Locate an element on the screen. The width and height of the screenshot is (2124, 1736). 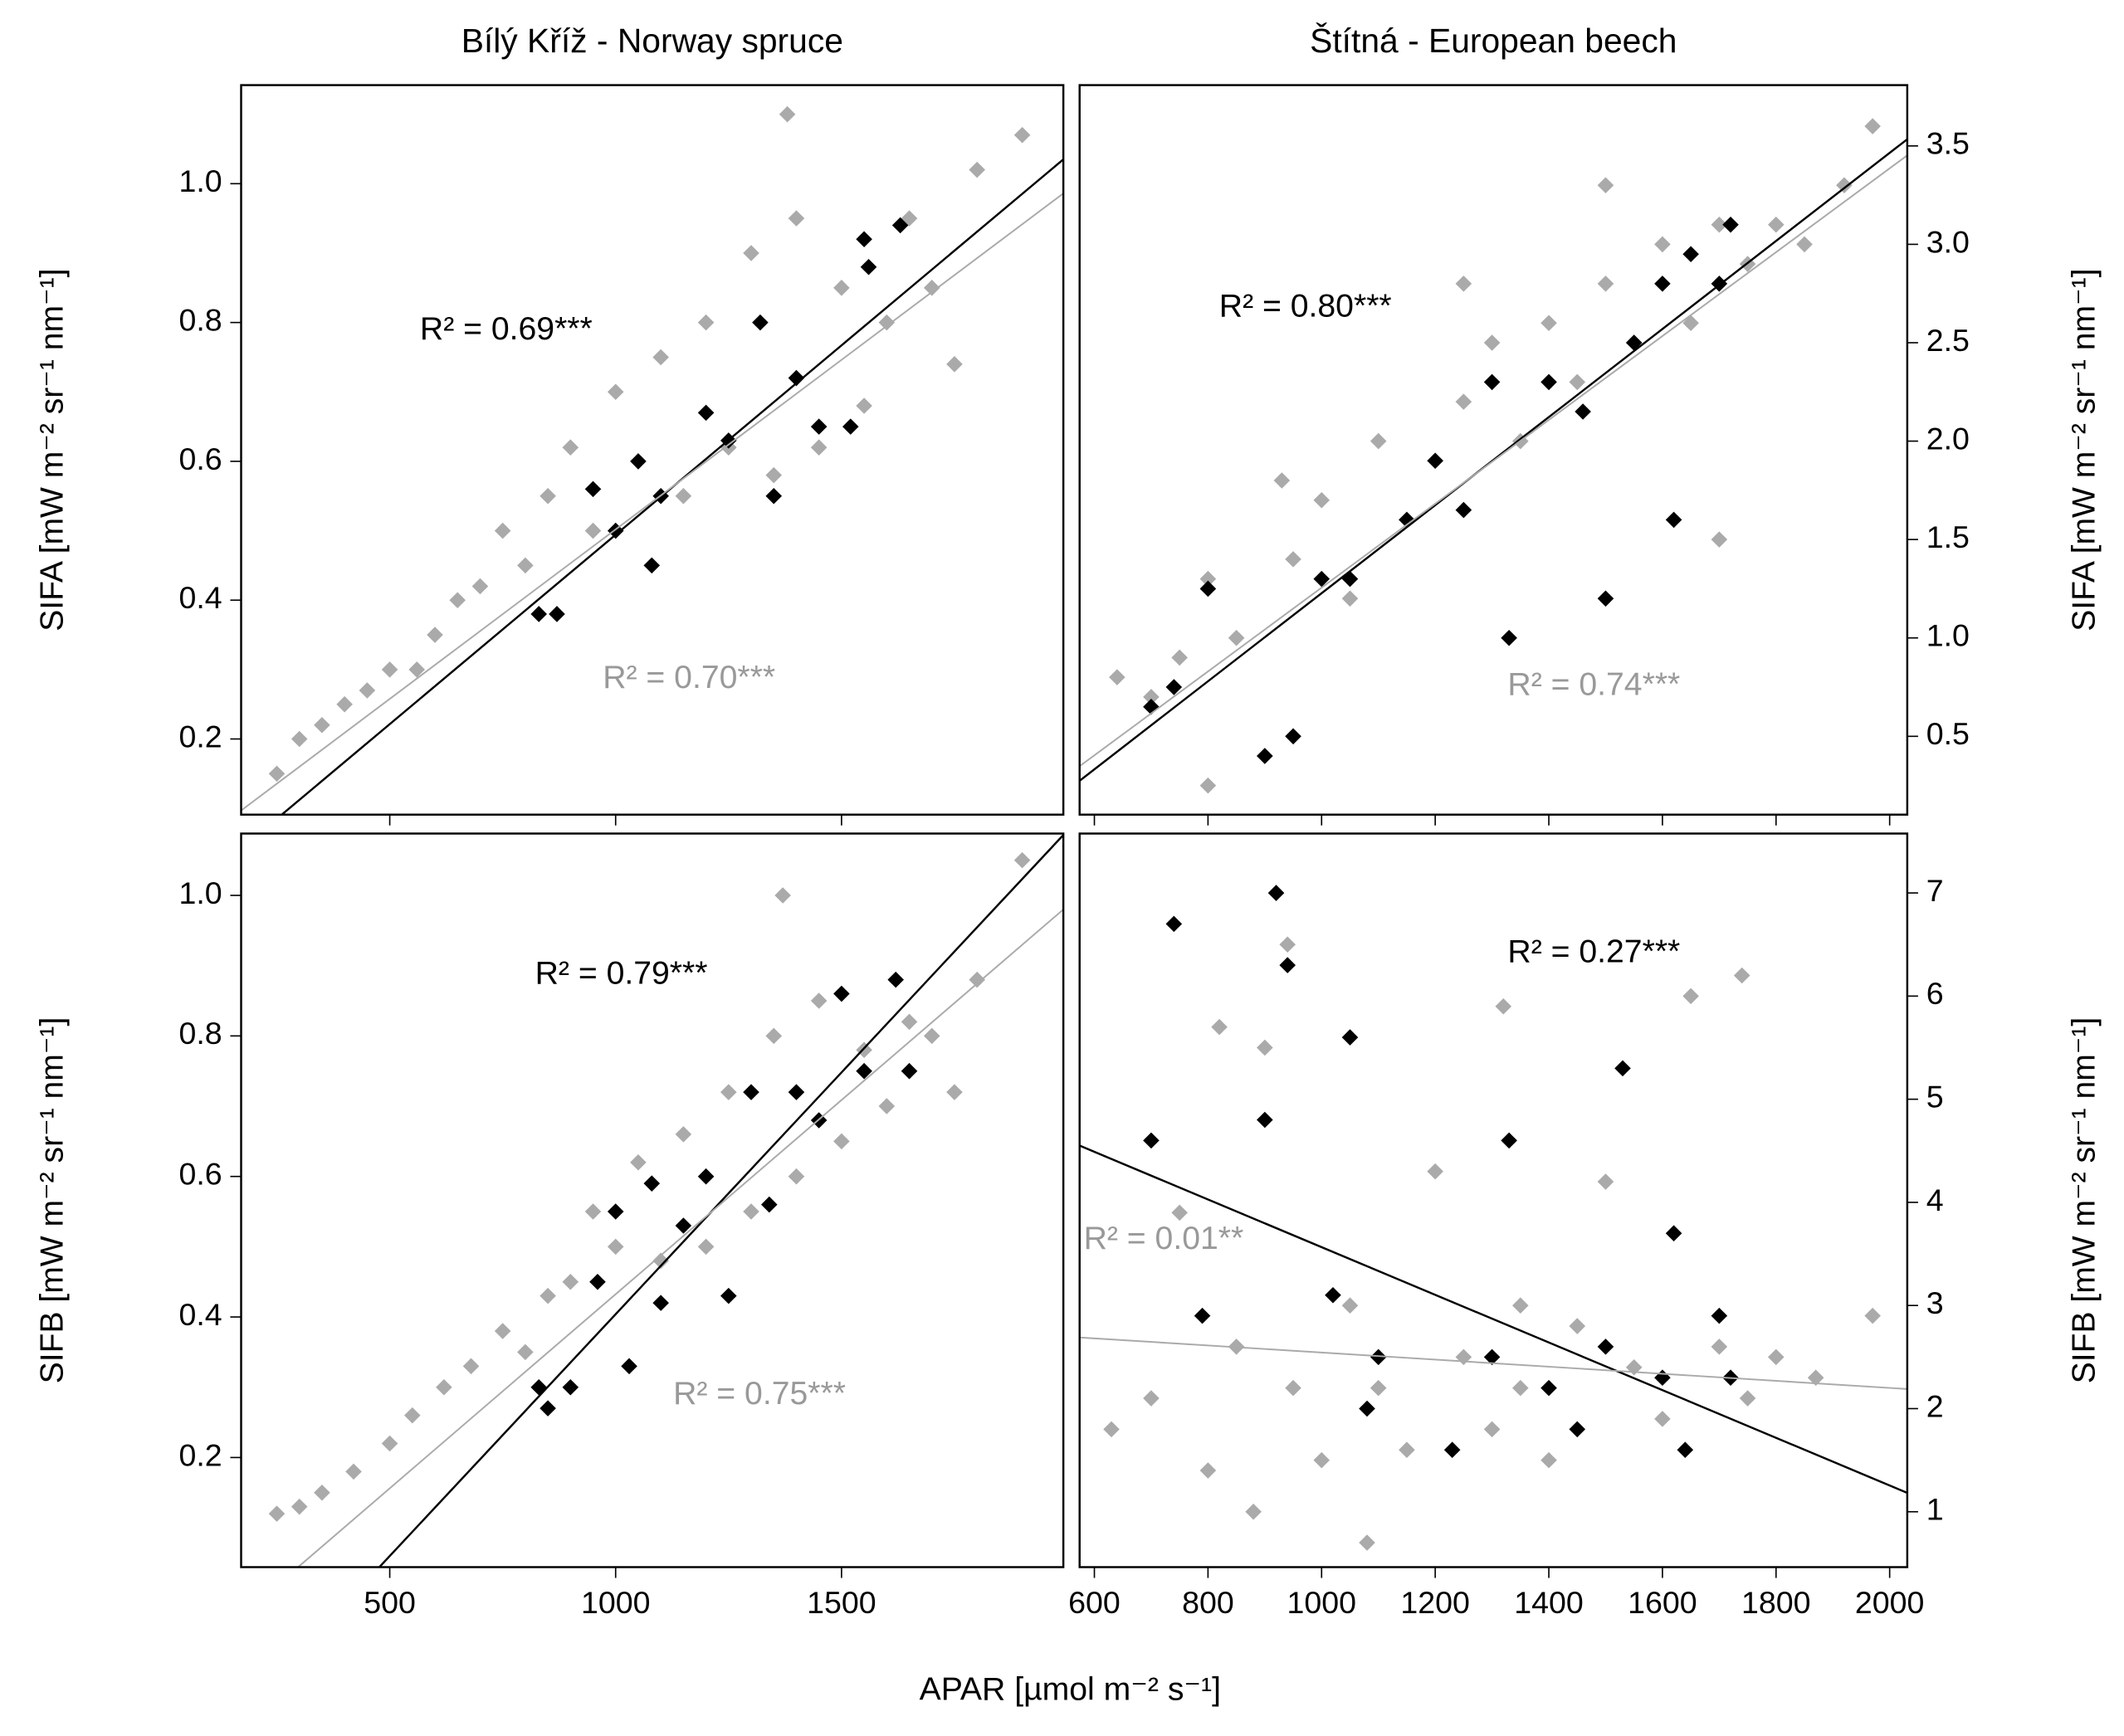
y-tick-label: 7 is located at coordinates (1935, 890).